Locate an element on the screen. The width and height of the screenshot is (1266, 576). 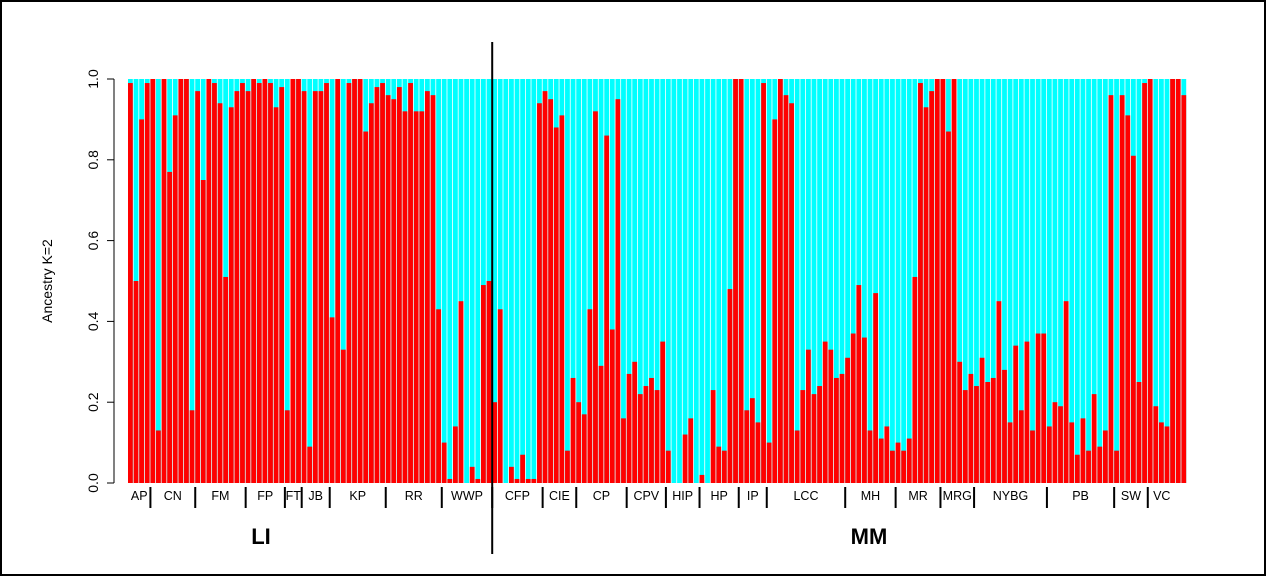
population-label-pb: PB is located at coordinates (1080, 496).